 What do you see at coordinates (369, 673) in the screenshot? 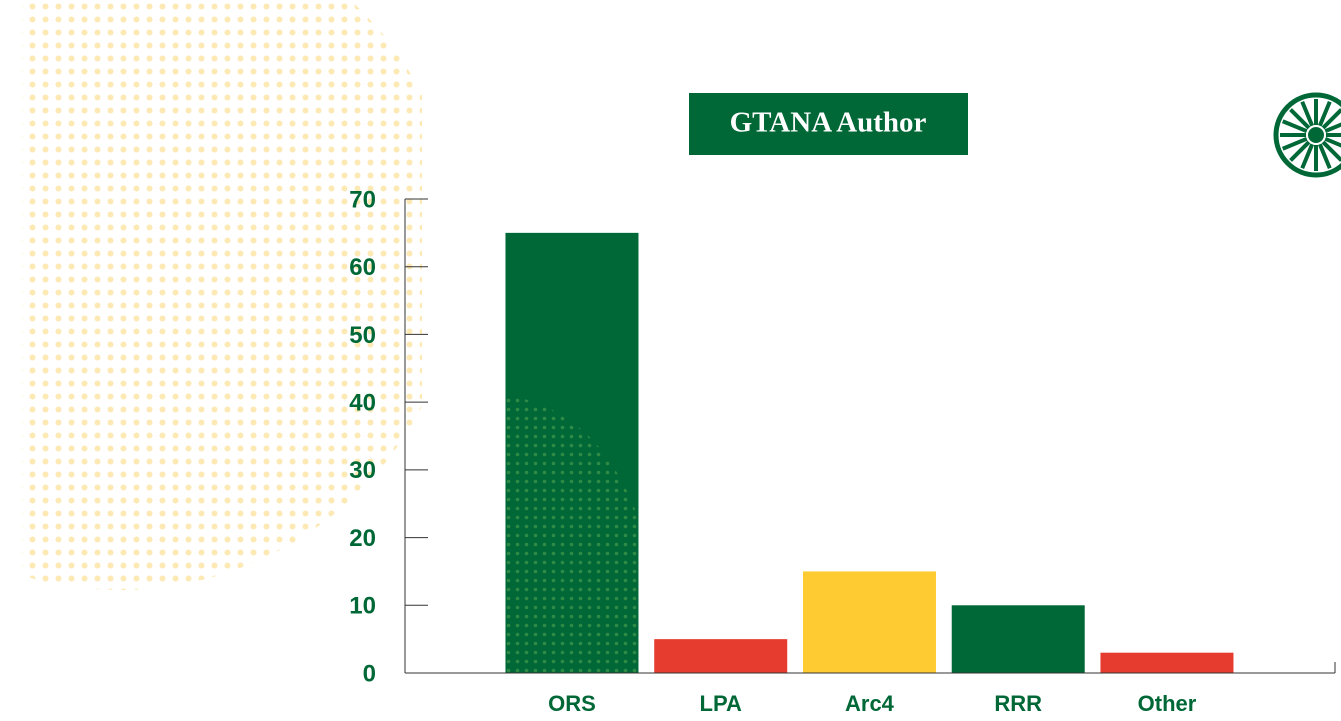
I see `y-tick-label: 0` at bounding box center [369, 673].